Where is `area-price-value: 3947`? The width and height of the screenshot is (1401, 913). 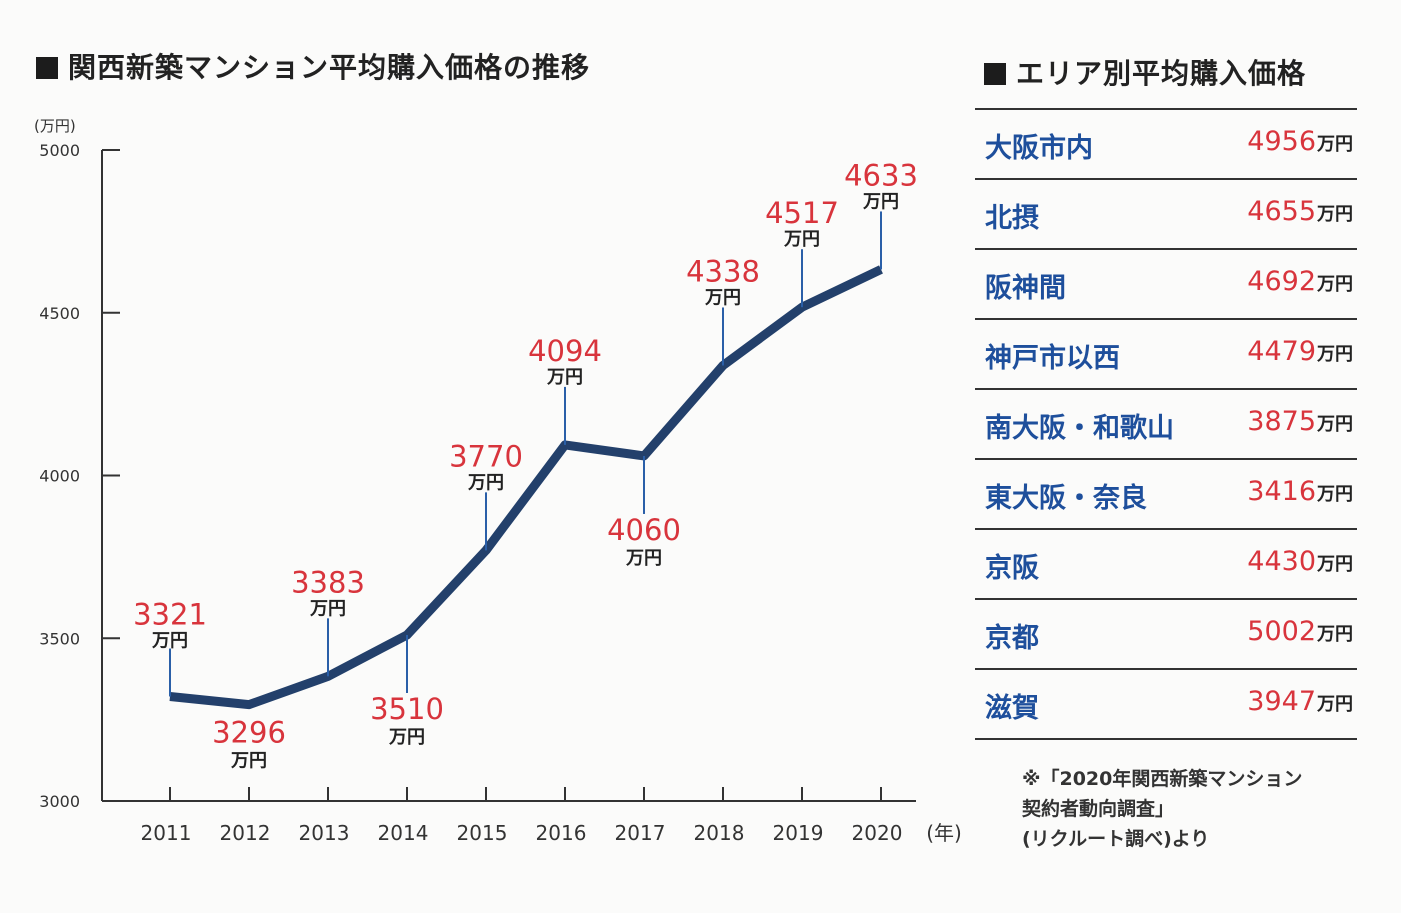
area-price-value: 3947 is located at coordinates (1281, 701).